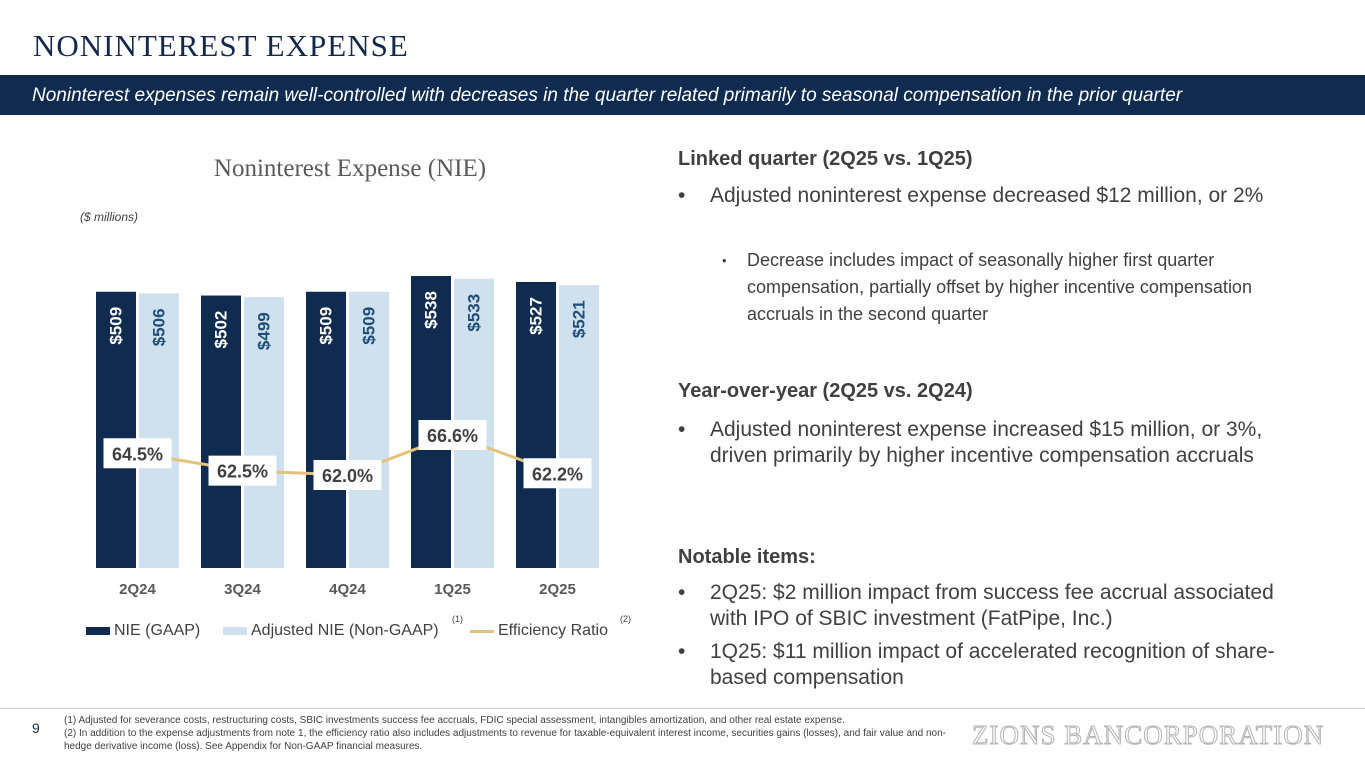 This screenshot has height=768, width=1365. Describe the element at coordinates (482, 631) in the screenshot. I see `legend-swatch-efficiency-ratio` at that location.